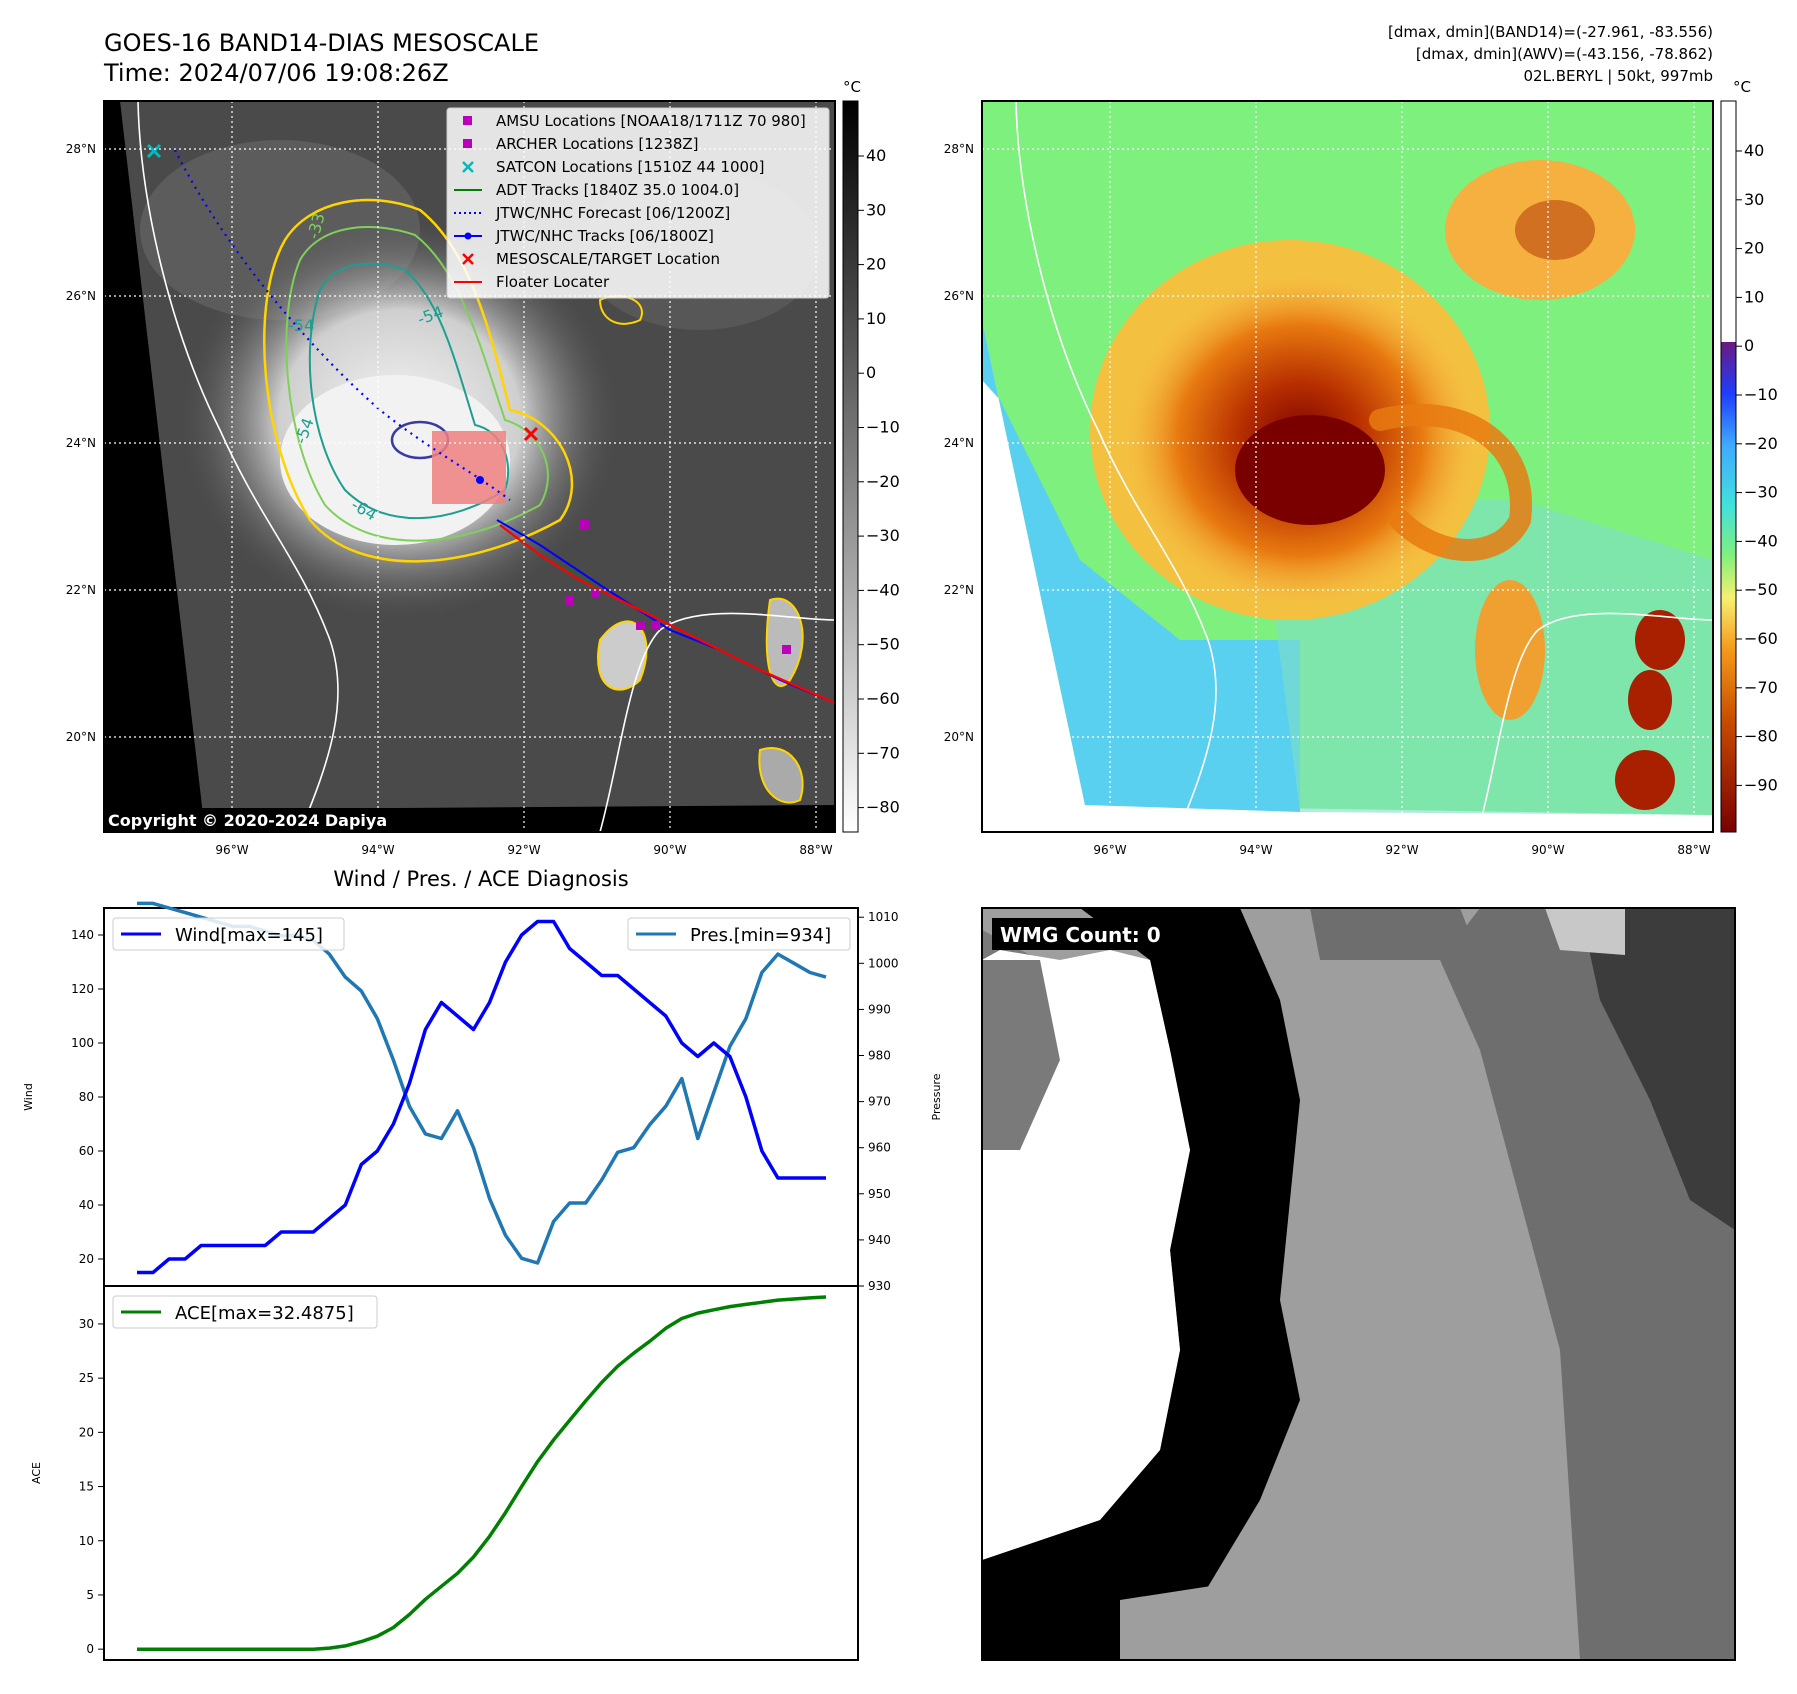  I want to click on legend-item: ADT Tracks [1840Z 35.0 1004.0], so click(596, 190).